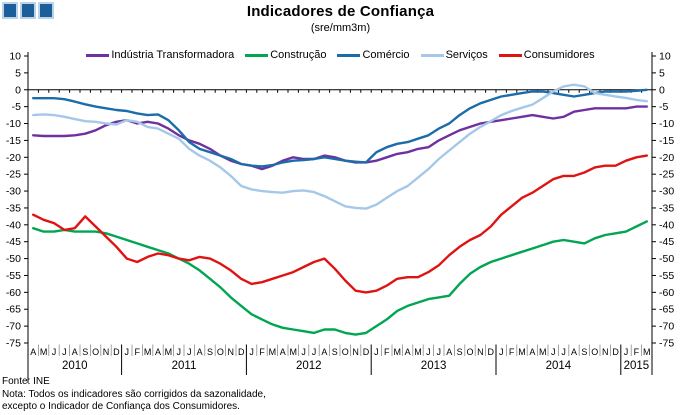 The image size is (681, 415). I want to click on y-axis-label-right: -40, so click(666, 225).